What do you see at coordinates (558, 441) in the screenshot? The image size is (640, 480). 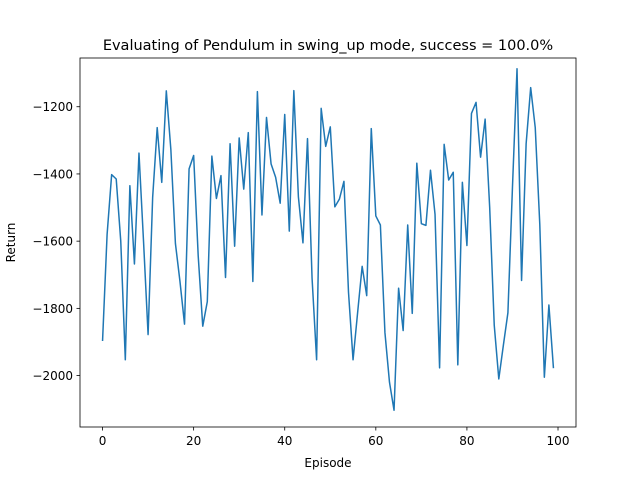 I see `x-tick-label: 100` at bounding box center [558, 441].